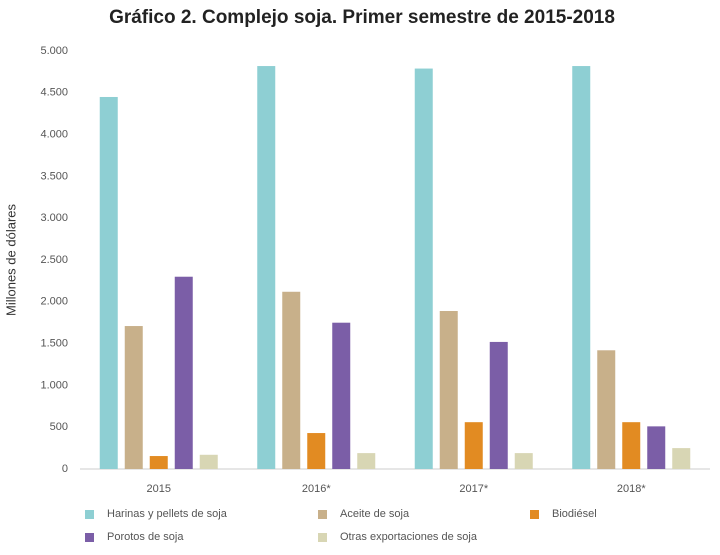  I want to click on y-tick-label: 500, so click(59, 427).